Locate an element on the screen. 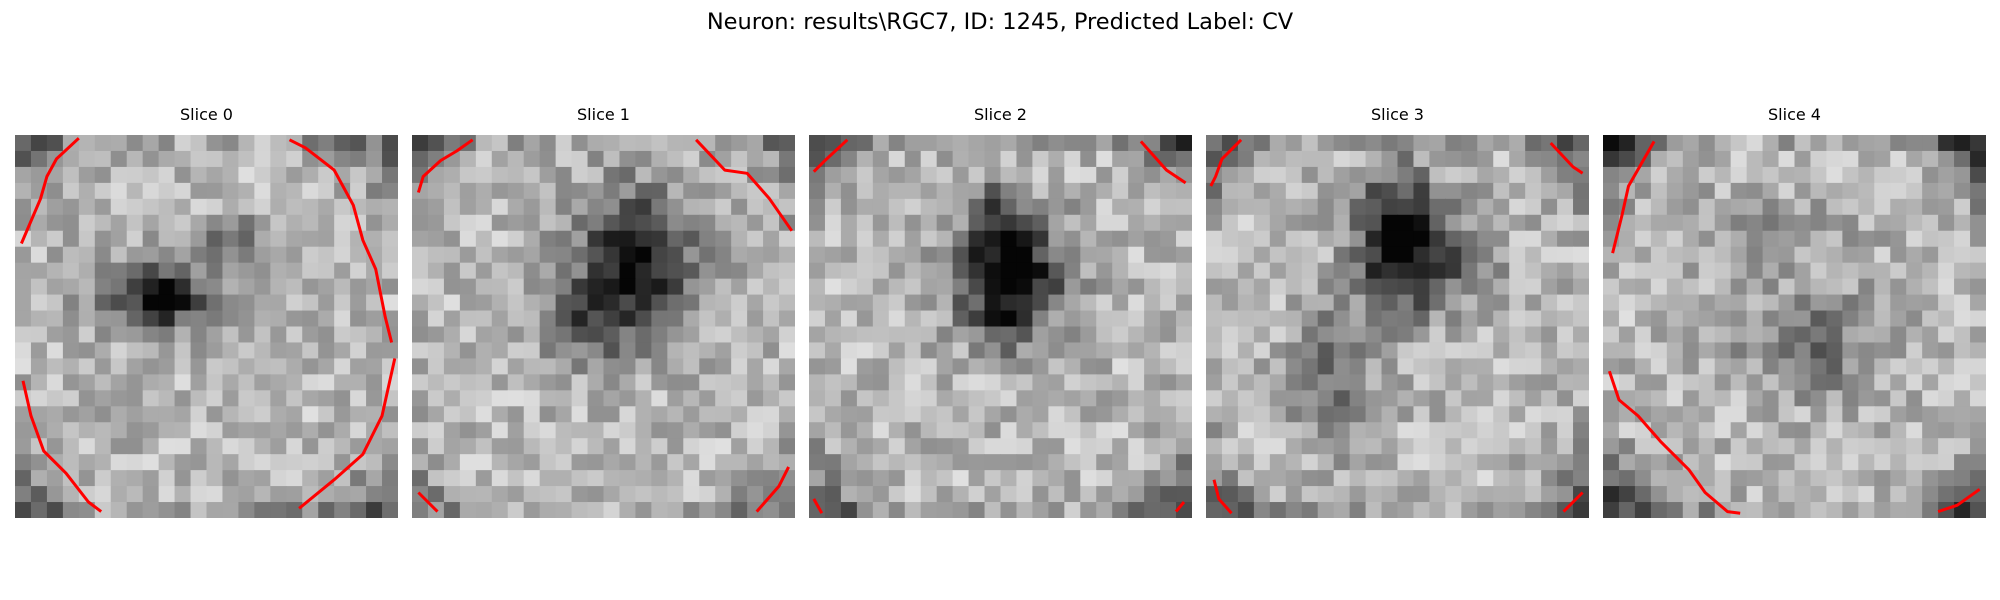 This screenshot has height=600, width=2000. slice-title: Slice 0 is located at coordinates (206, 114).